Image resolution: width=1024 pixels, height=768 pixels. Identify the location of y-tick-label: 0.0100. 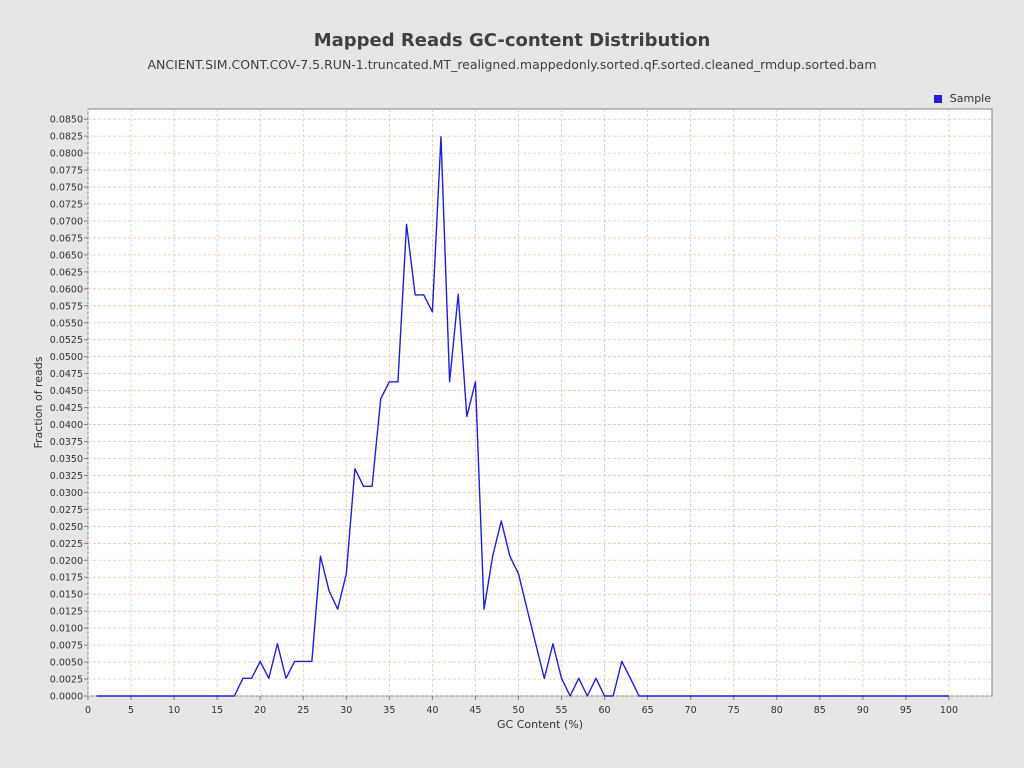
(66, 629).